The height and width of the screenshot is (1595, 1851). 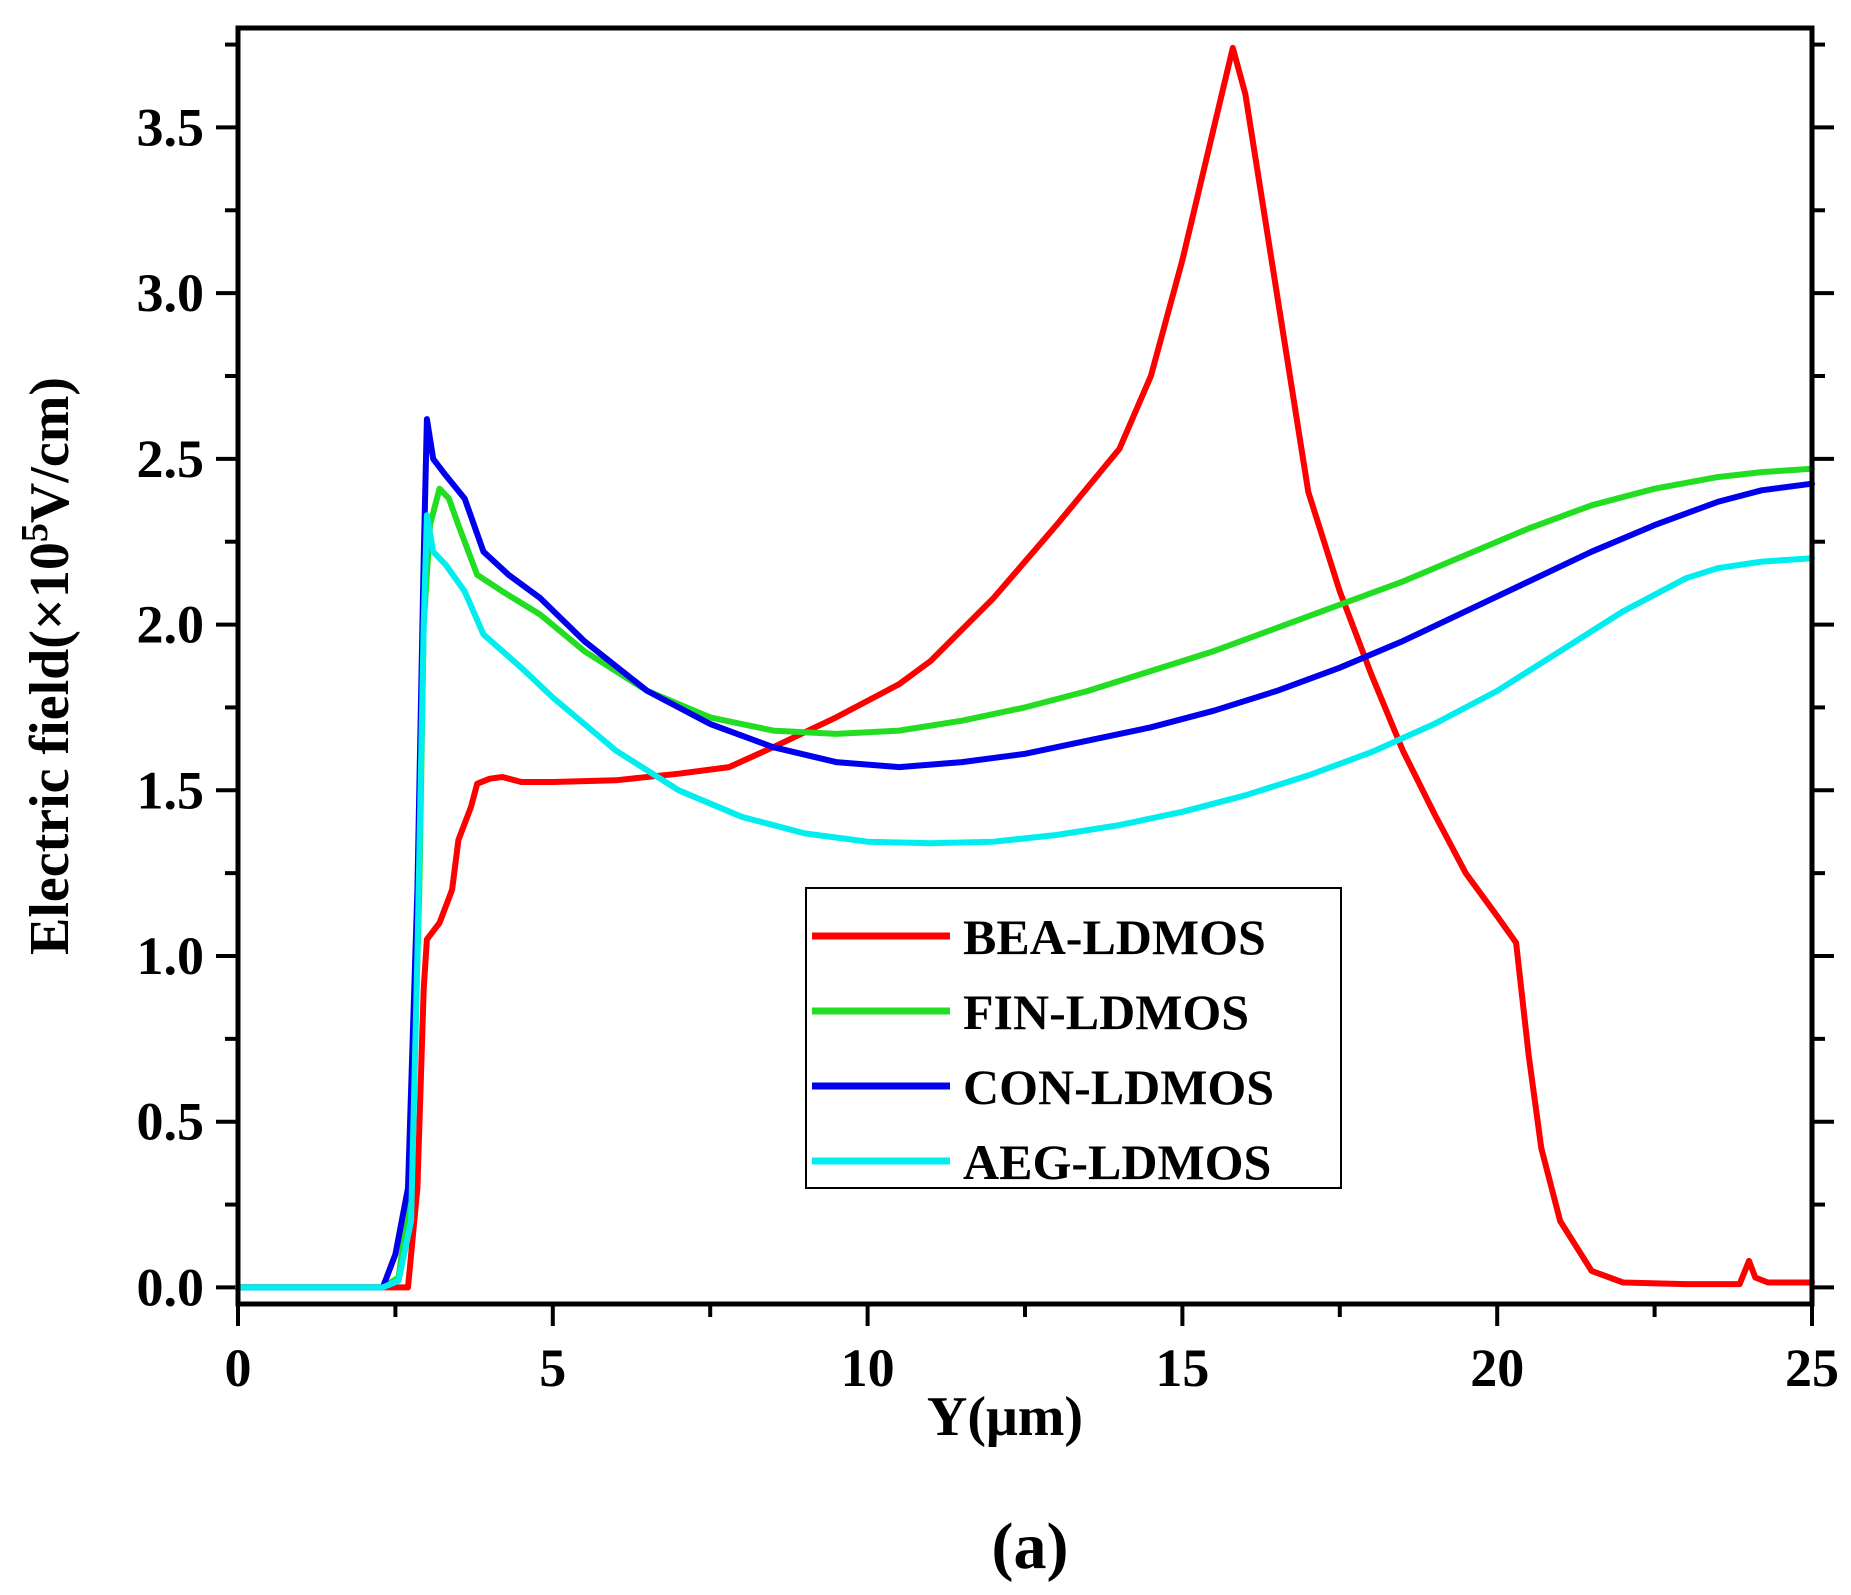 What do you see at coordinates (35, 532) in the screenshot?
I see `y-axis-label-sup: 5` at bounding box center [35, 532].